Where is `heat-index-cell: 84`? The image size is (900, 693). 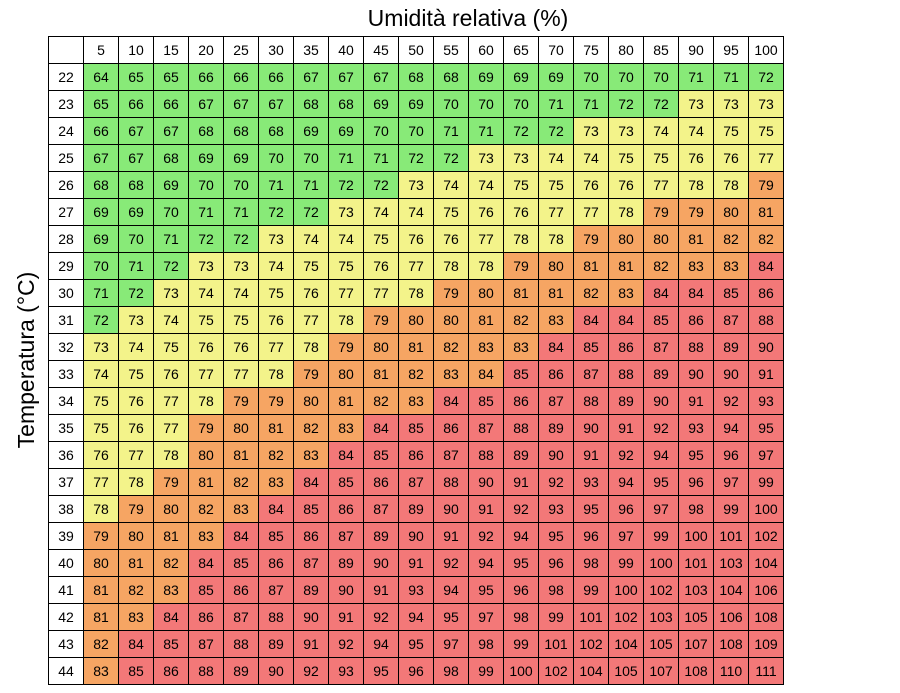
heat-index-cell: 84 is located at coordinates (346, 455).